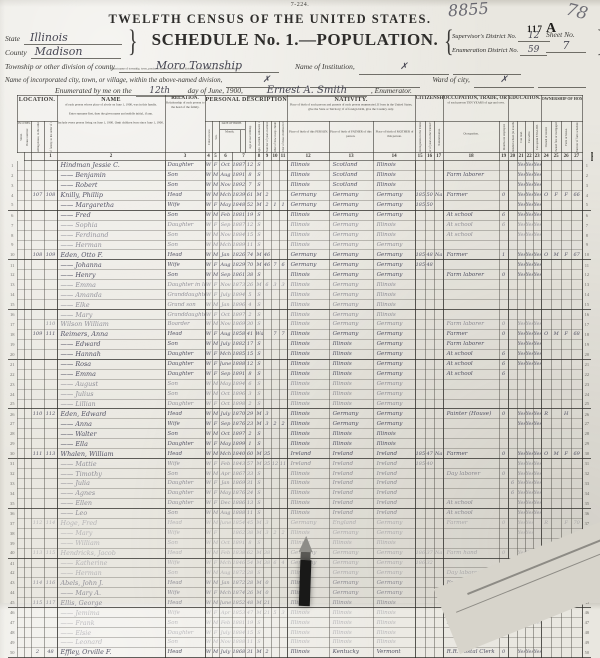  I want to click on cell-birth-year: 1869, so click(238, 483).